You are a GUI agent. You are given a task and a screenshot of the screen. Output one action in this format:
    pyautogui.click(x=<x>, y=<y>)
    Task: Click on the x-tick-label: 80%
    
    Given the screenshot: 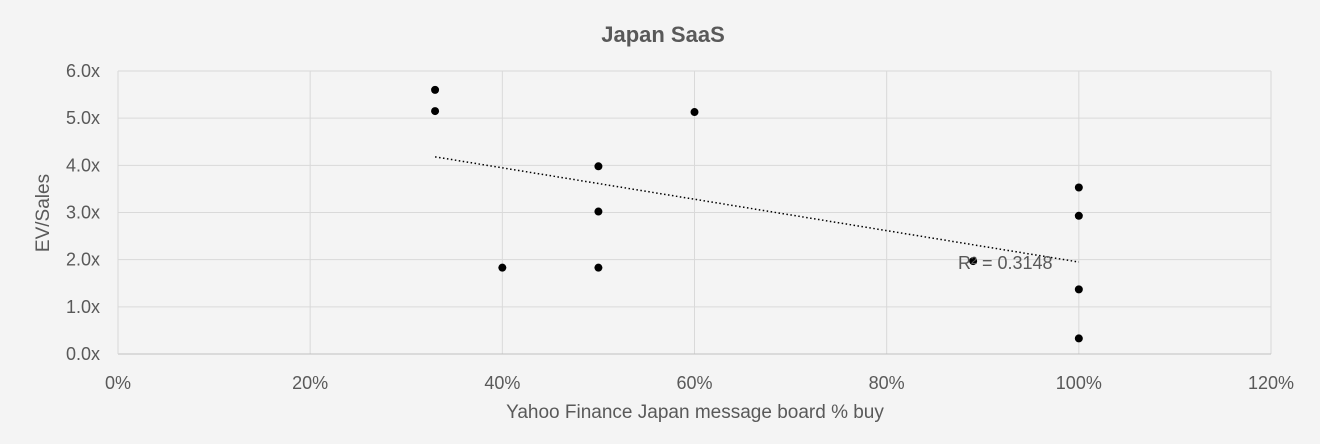 What is the action you would take?
    pyautogui.click(x=887, y=383)
    